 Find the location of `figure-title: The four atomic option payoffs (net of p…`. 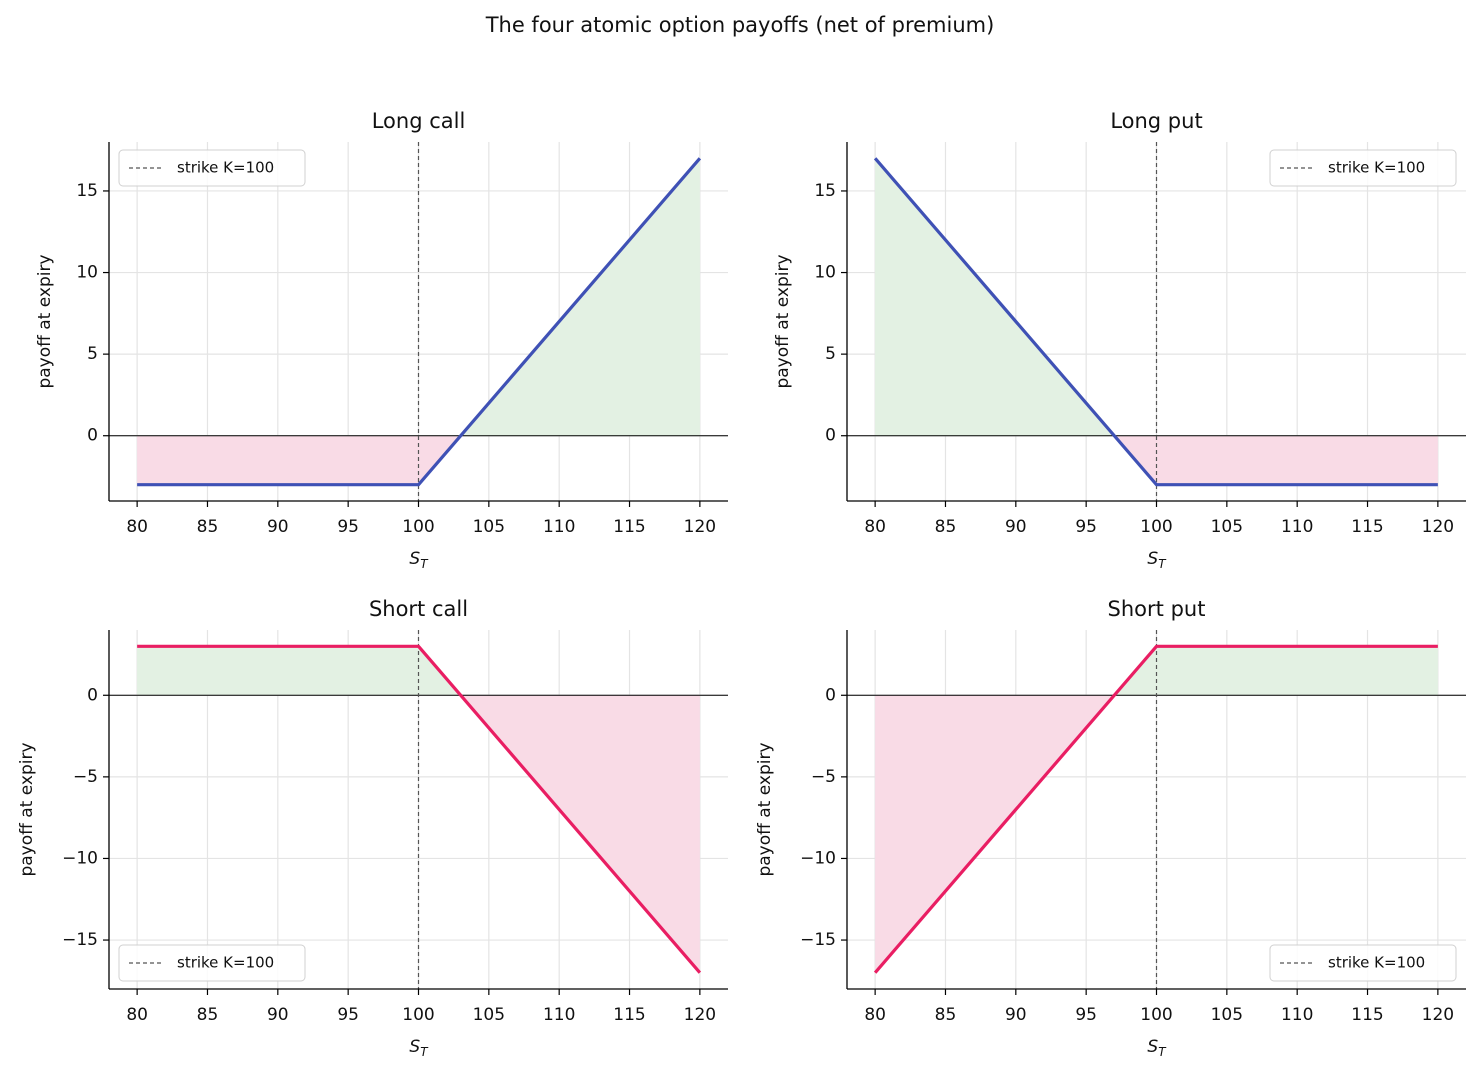

figure-title: The four atomic option payoffs (net of p… is located at coordinates (740, 25).